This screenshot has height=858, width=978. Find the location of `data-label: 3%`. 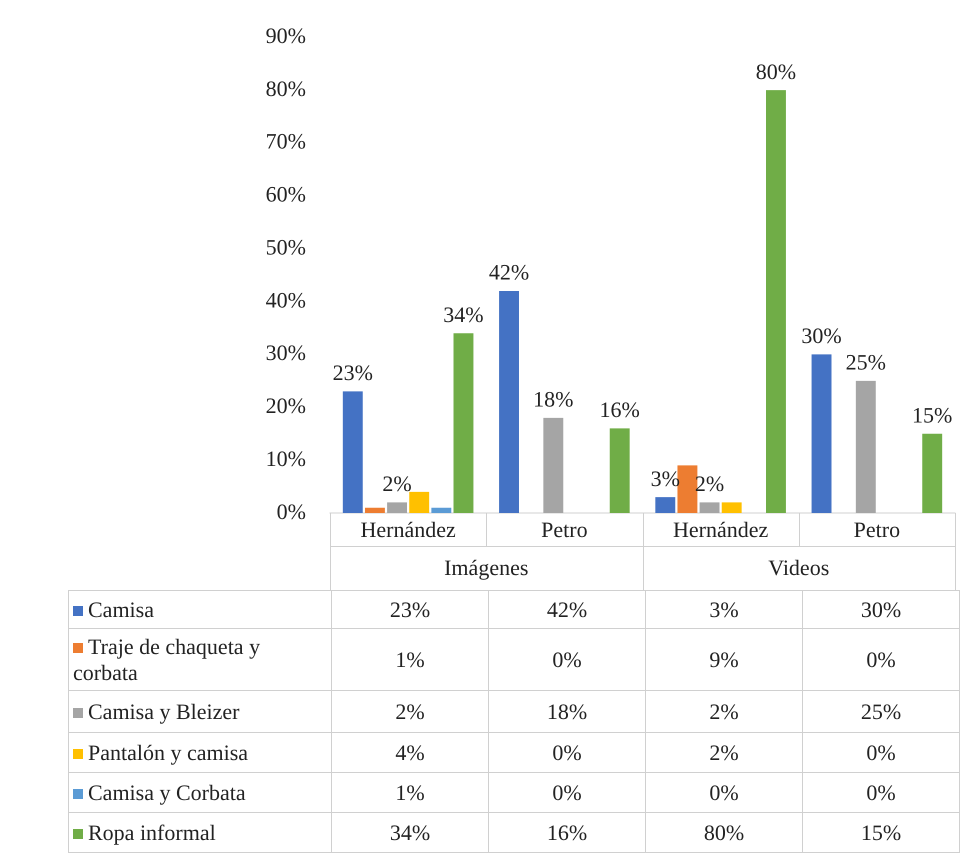

data-label: 3% is located at coordinates (724, 609).